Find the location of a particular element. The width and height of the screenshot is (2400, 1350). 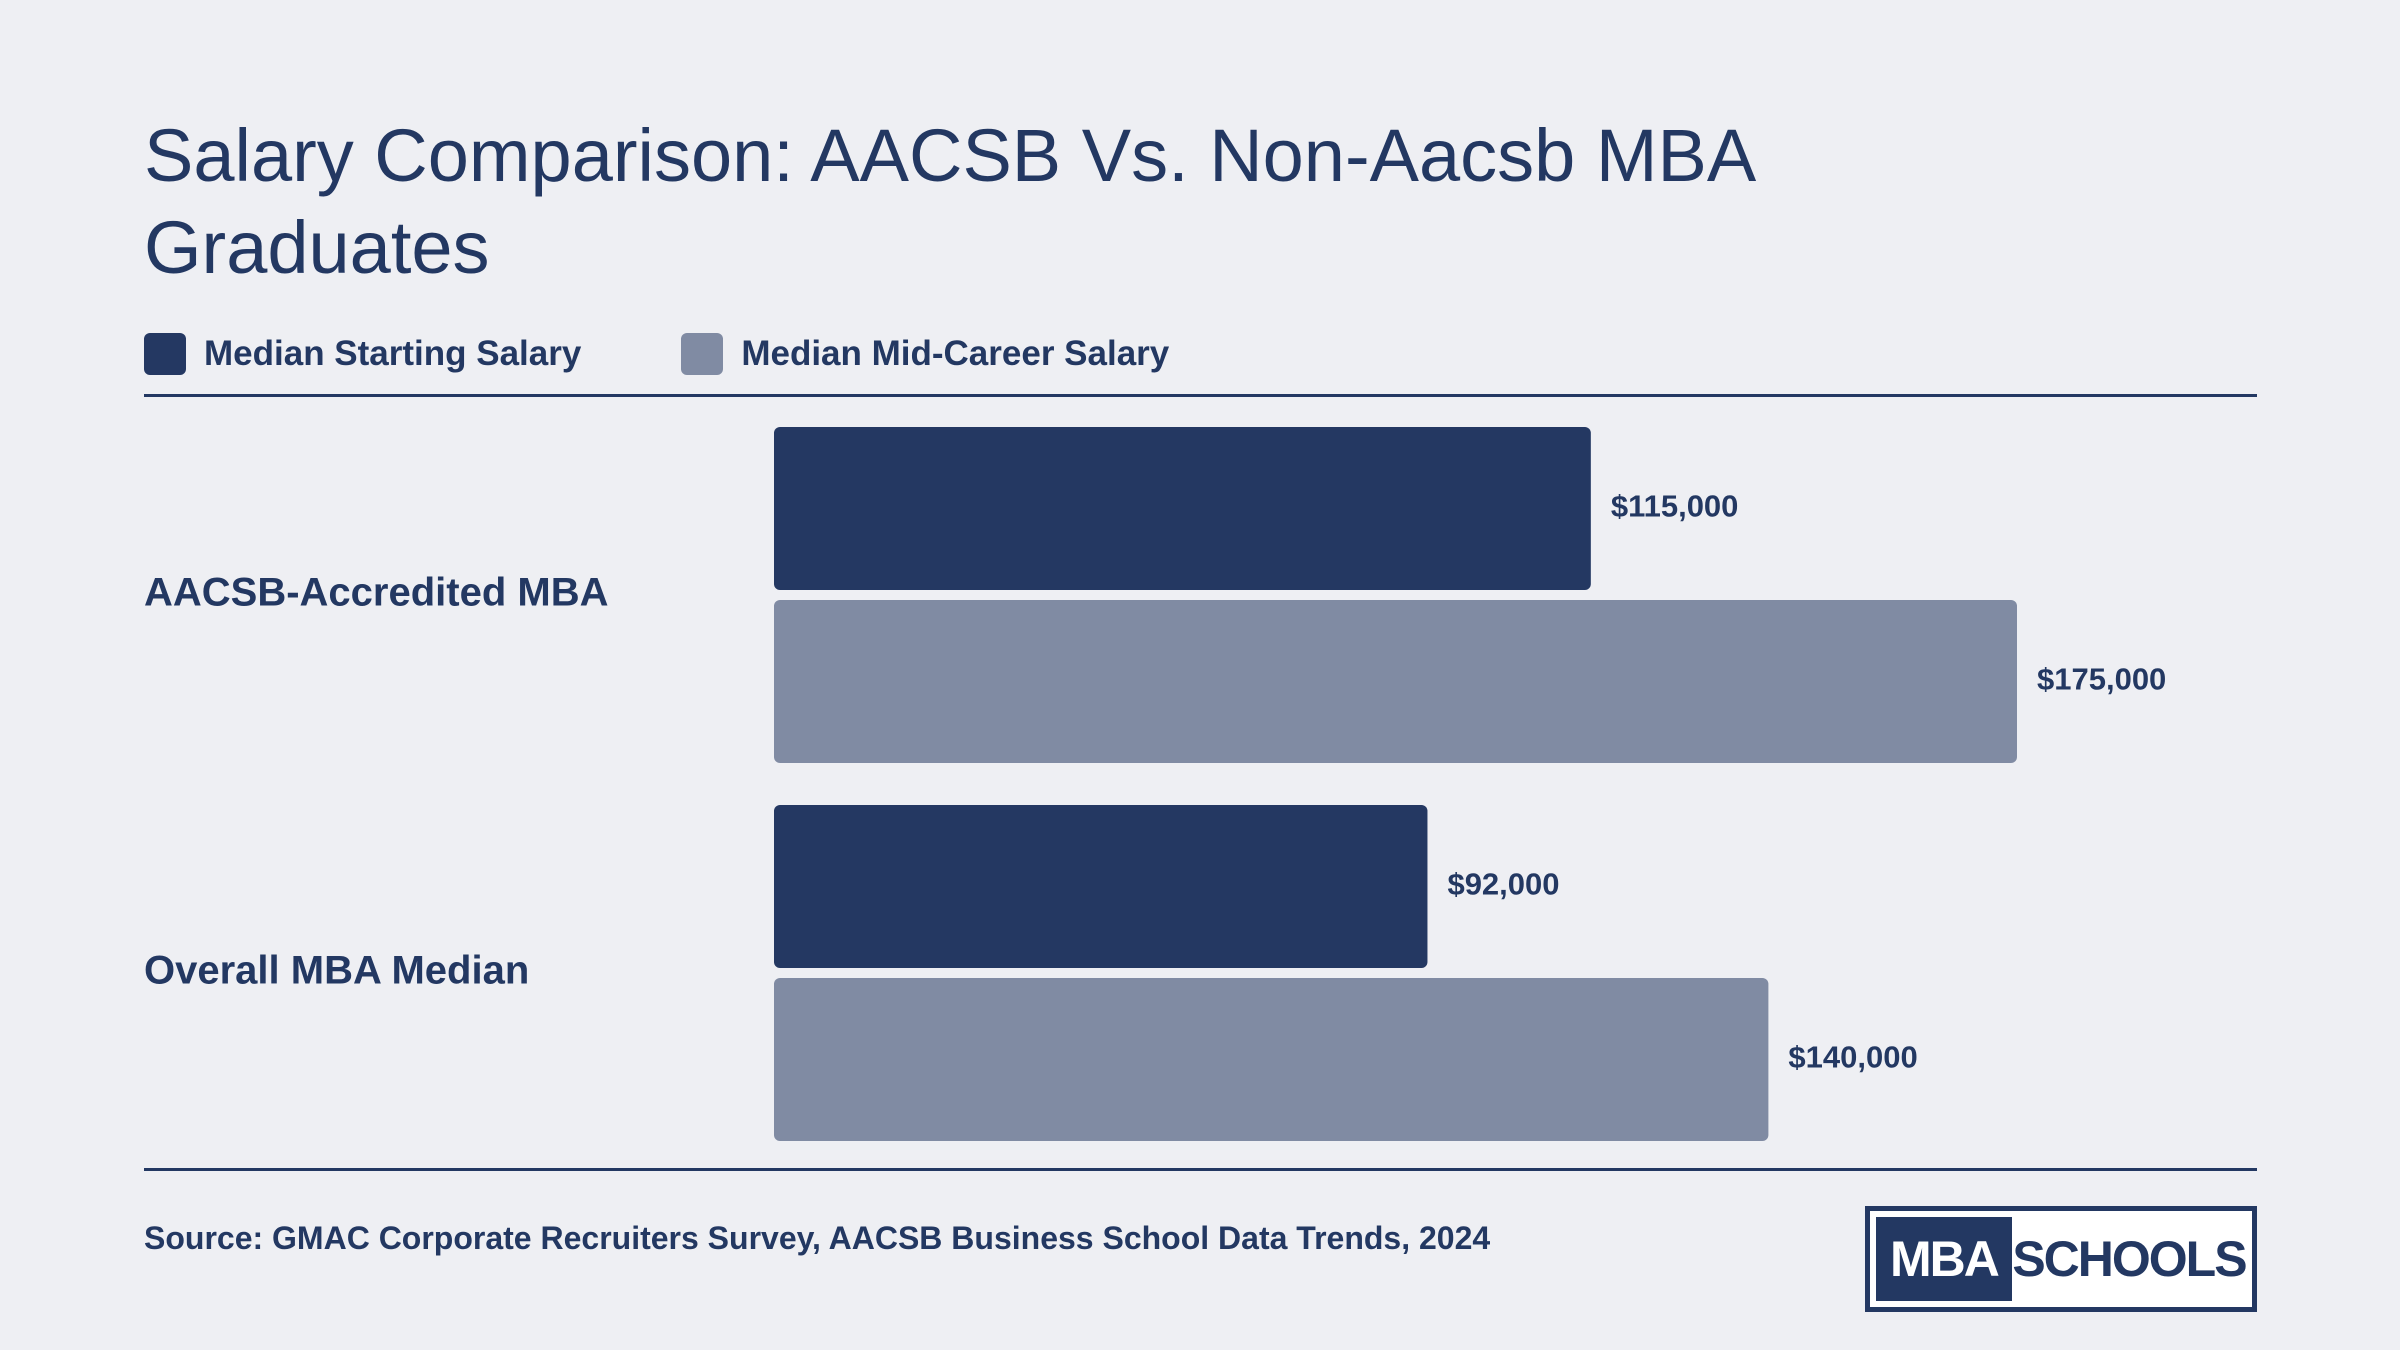

legend-swatch-midcareer-salary is located at coordinates (702, 354).